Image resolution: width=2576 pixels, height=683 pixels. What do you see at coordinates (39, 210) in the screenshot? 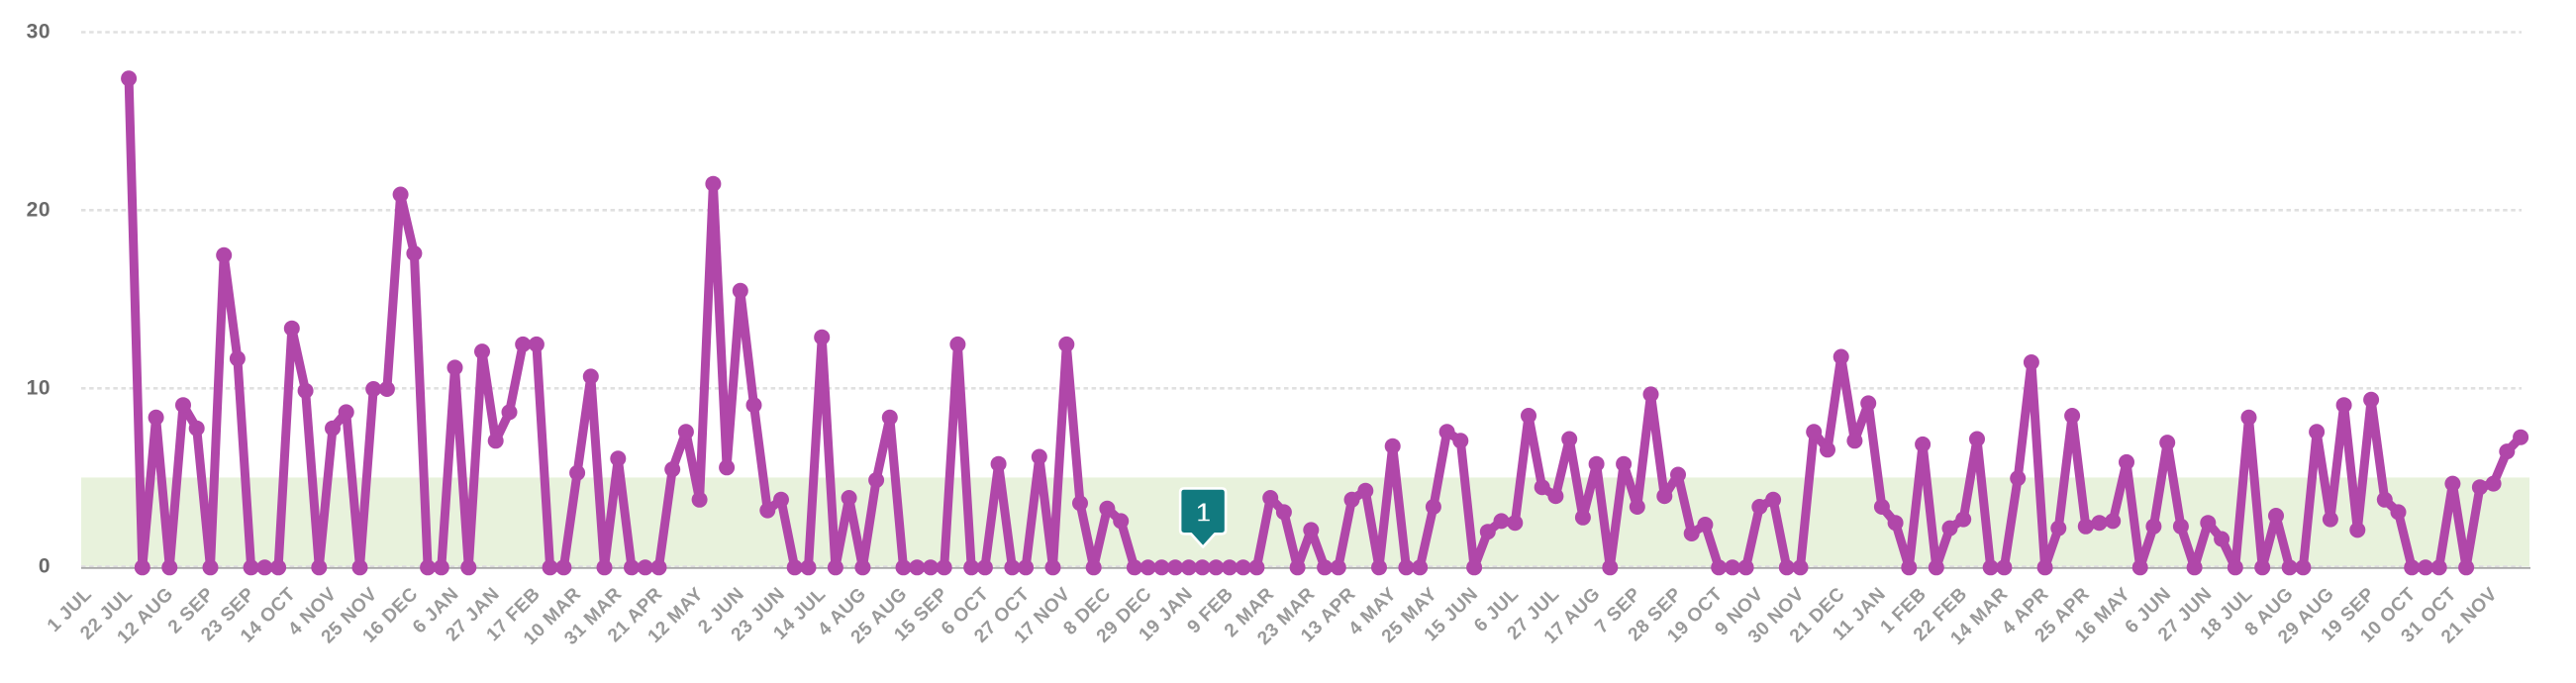
I see `svg-text: 20` at bounding box center [39, 210].